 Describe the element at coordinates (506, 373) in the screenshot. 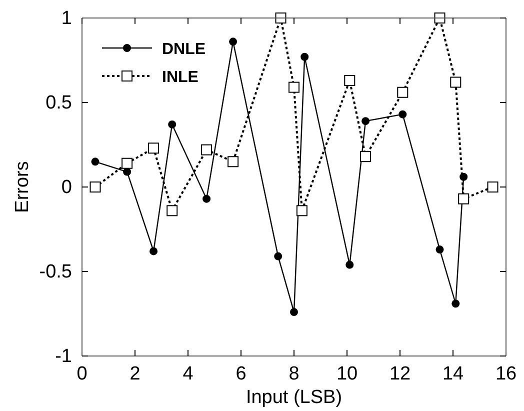

I see `x-tick-label: 16` at that location.